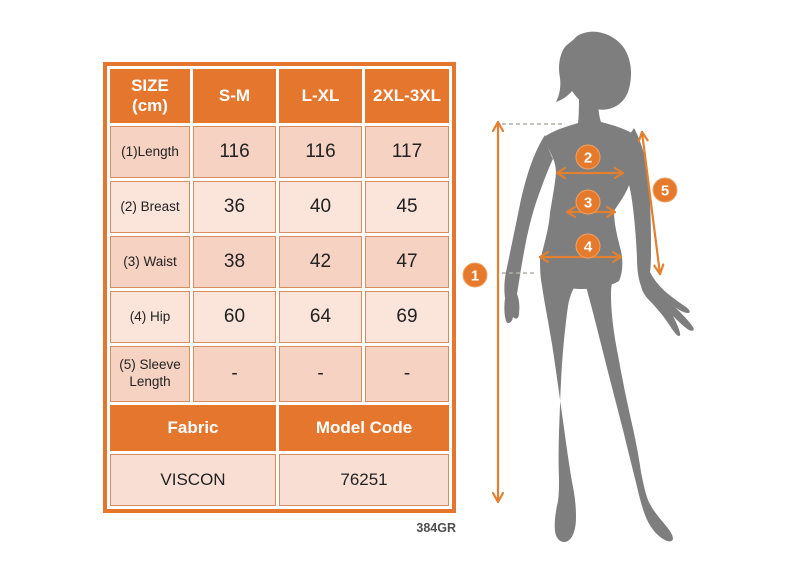 This screenshot has height=564, width=800. Describe the element at coordinates (436, 528) in the screenshot. I see `style-code-footnote: 384GR` at that location.